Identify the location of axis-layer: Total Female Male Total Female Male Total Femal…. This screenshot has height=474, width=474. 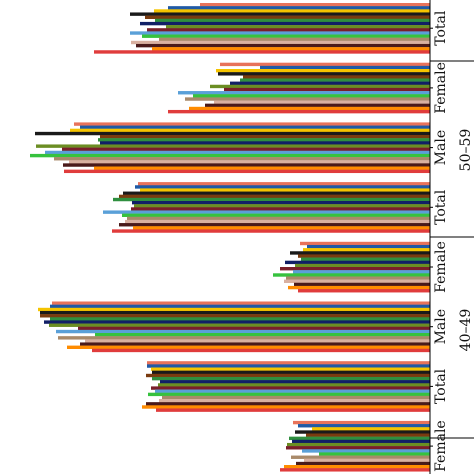
(452, 241).